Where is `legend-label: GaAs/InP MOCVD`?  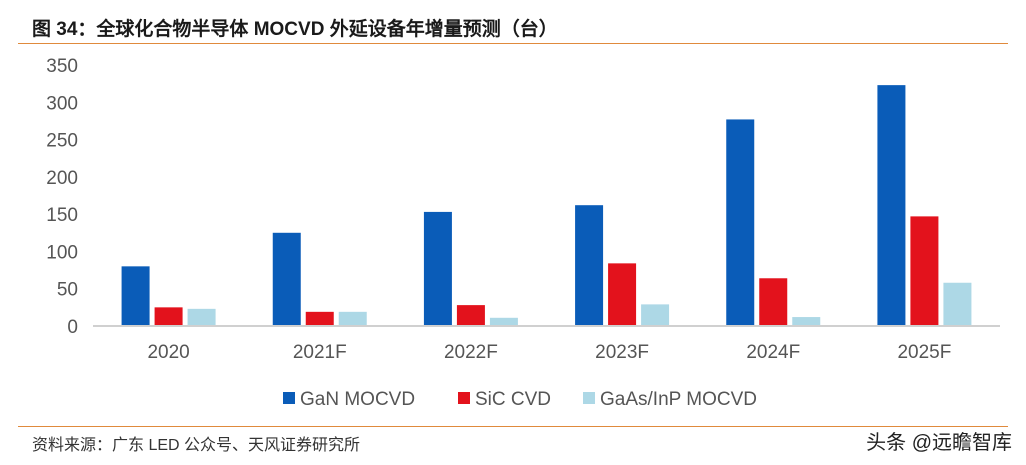 legend-label: GaAs/InP MOCVD is located at coordinates (678, 399).